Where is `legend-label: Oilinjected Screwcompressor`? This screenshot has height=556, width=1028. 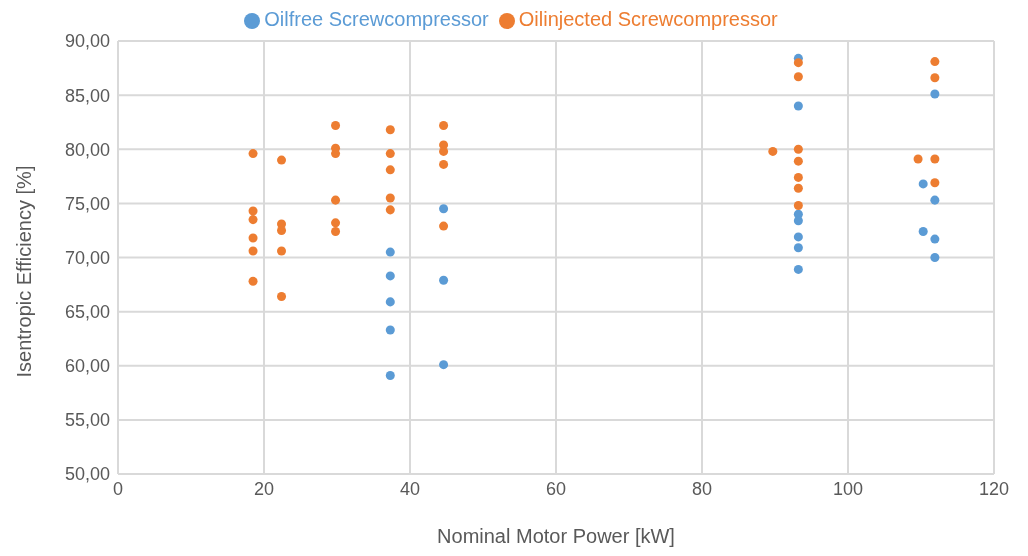 legend-label: Oilinjected Screwcompressor is located at coordinates (648, 19).